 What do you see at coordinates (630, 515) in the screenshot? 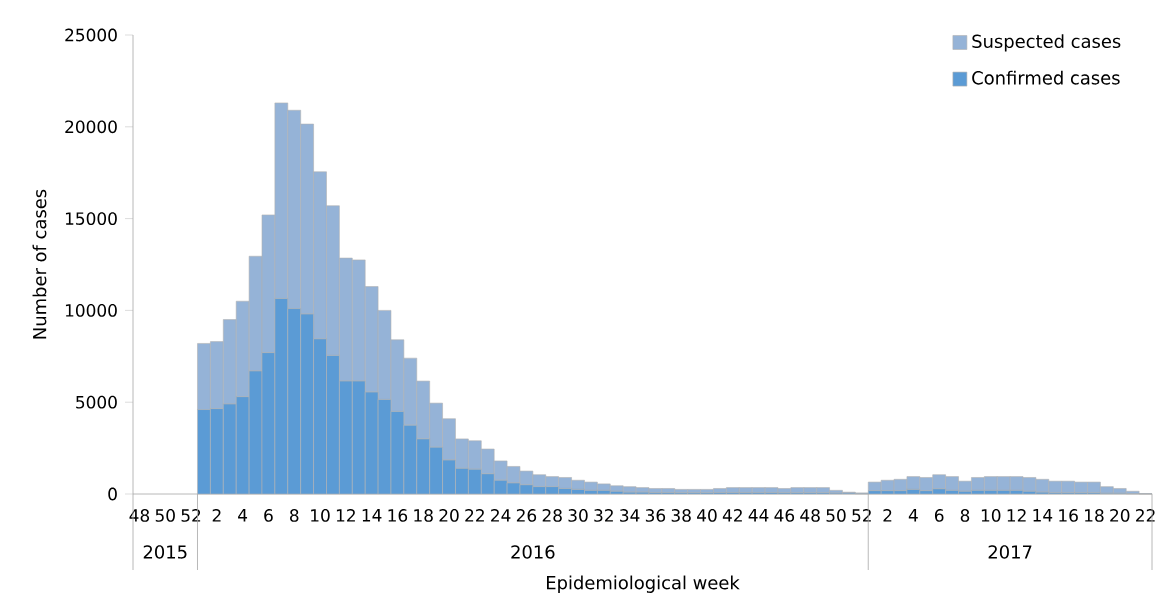
I see `x-tick-label: 34` at bounding box center [630, 515].